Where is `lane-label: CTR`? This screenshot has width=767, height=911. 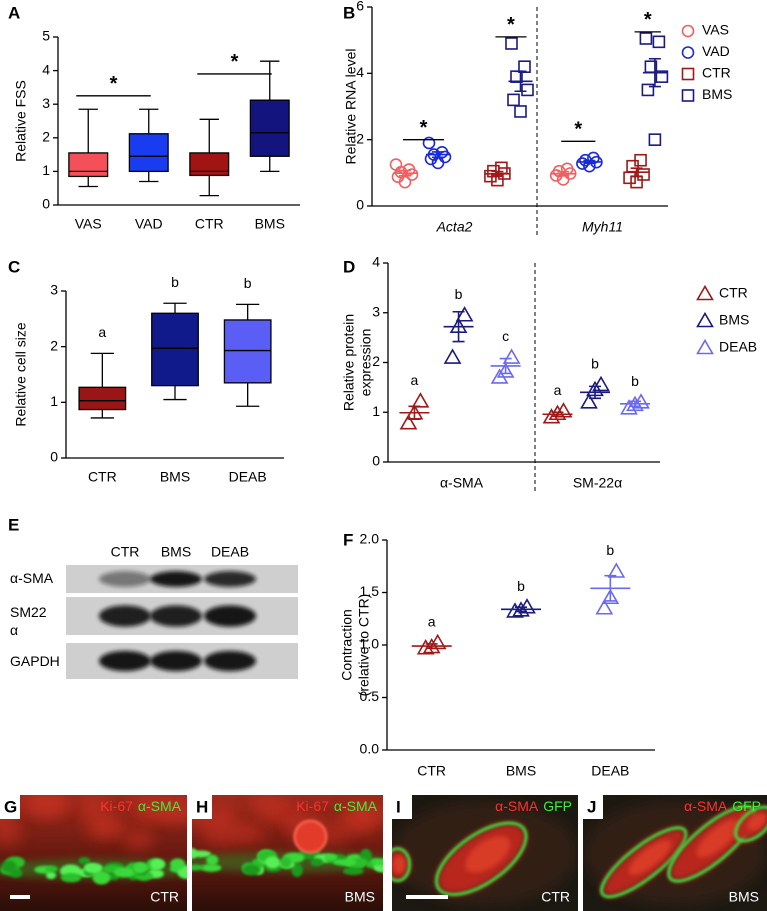 lane-label: CTR is located at coordinates (125, 552).